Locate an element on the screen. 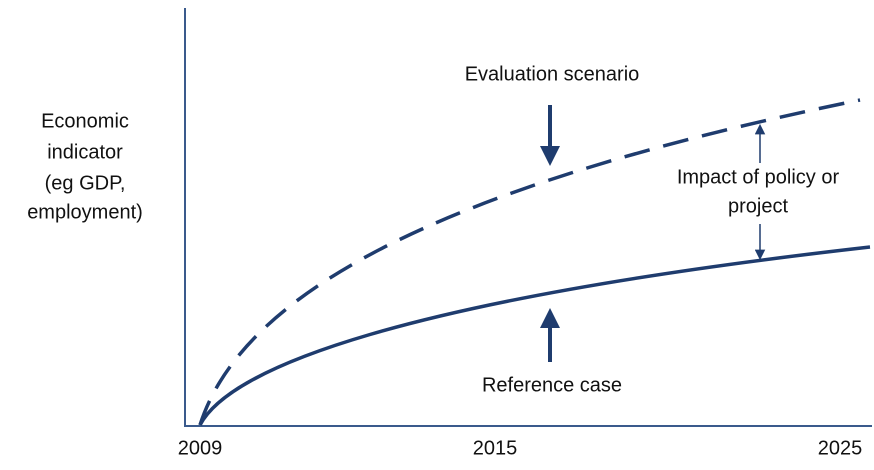 The width and height of the screenshot is (874, 470). y-axis-label: Economic is located at coordinates (85, 121).